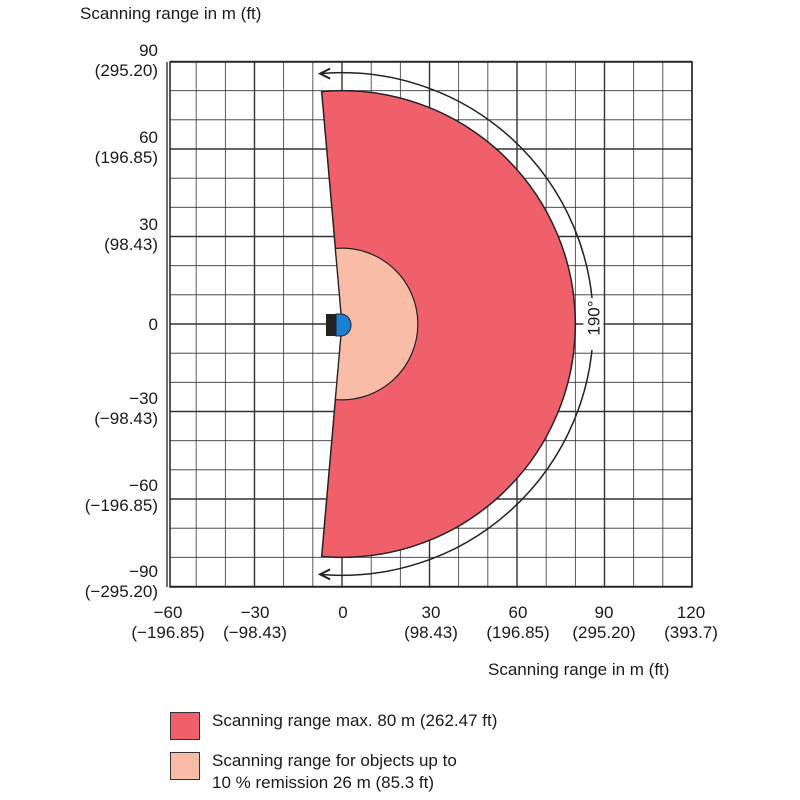 The width and height of the screenshot is (800, 800). What do you see at coordinates (131, 244) in the screenshot?
I see `y-tick-label-ft: (98.43)` at bounding box center [131, 244].